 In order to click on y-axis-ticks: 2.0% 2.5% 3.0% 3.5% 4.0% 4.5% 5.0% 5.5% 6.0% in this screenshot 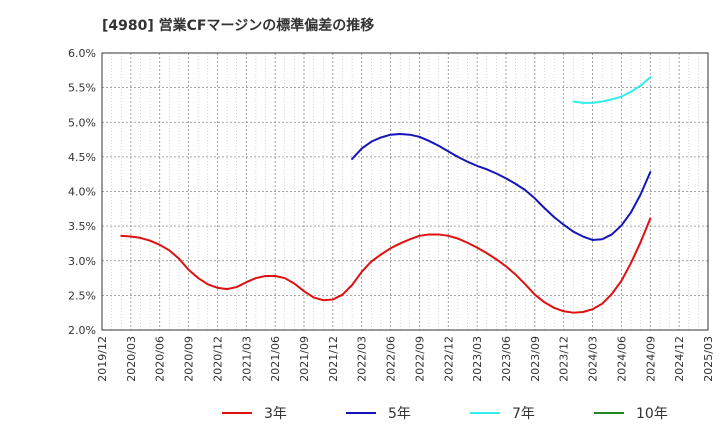, I will do `click(82, 192)`.